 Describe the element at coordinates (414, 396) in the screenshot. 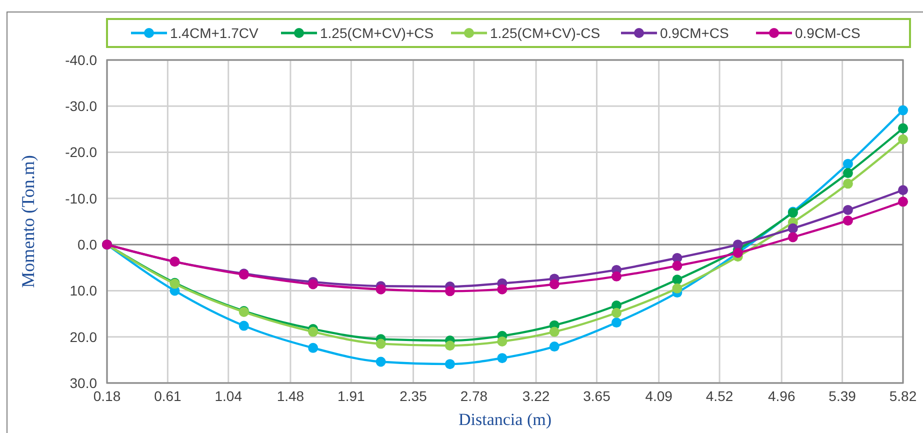

I see `x-tick-label: 2.35` at that location.